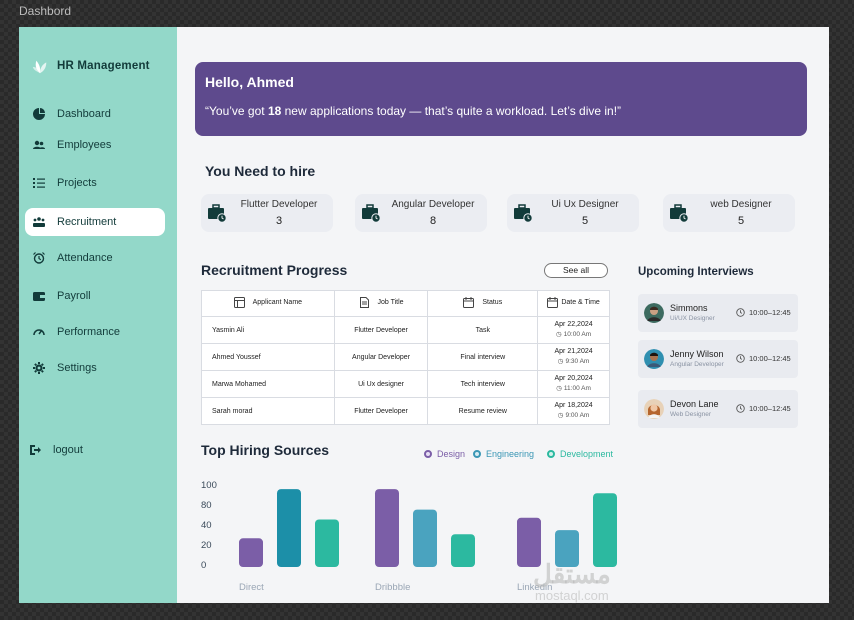 The width and height of the screenshot is (854, 620). I want to click on bar-linkedin-design, so click(529, 542).